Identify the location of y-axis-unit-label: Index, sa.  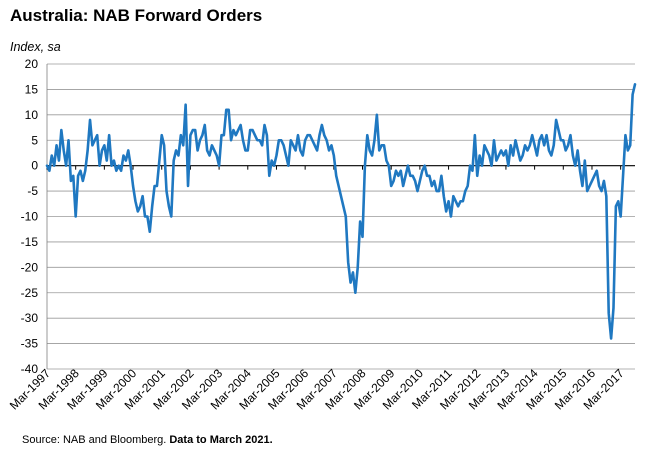
(35, 47).